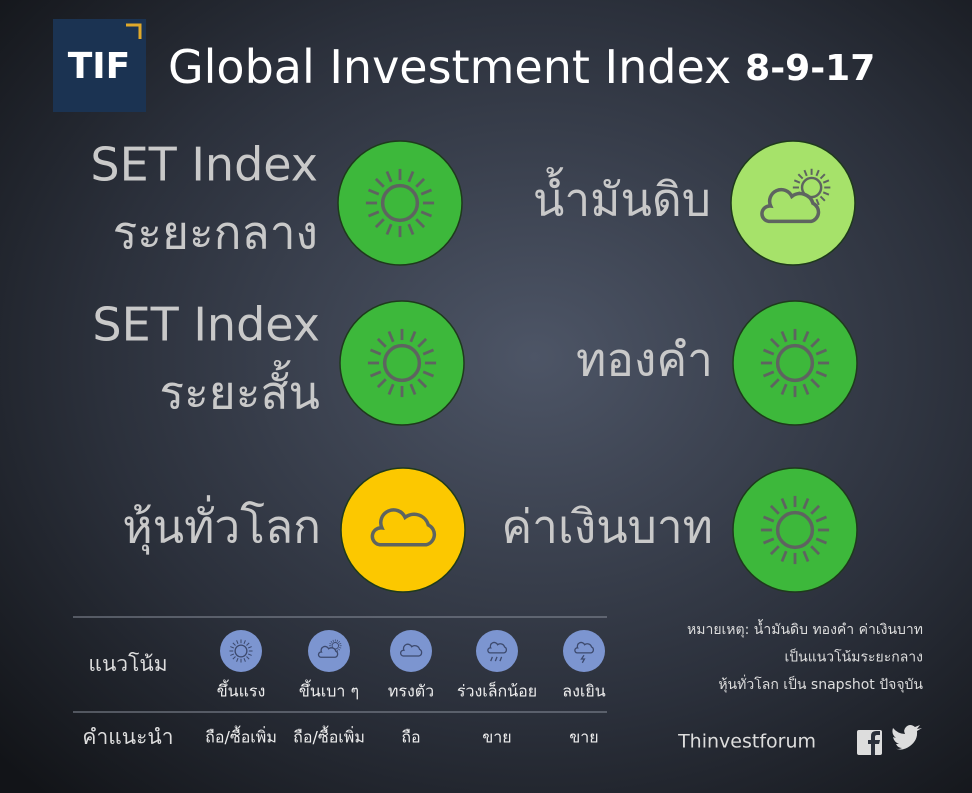 This screenshot has width=972, height=793. What do you see at coordinates (907, 737) in the screenshot?
I see `twitter-icon` at bounding box center [907, 737].